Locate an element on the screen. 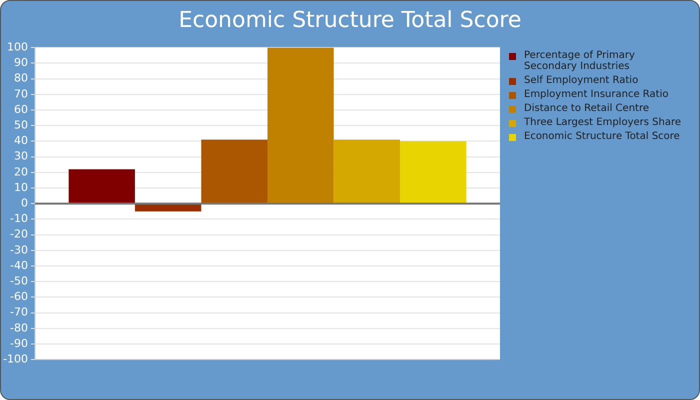 Image resolution: width=700 pixels, height=400 pixels. y-tick-label: 60 is located at coordinates (21, 109).